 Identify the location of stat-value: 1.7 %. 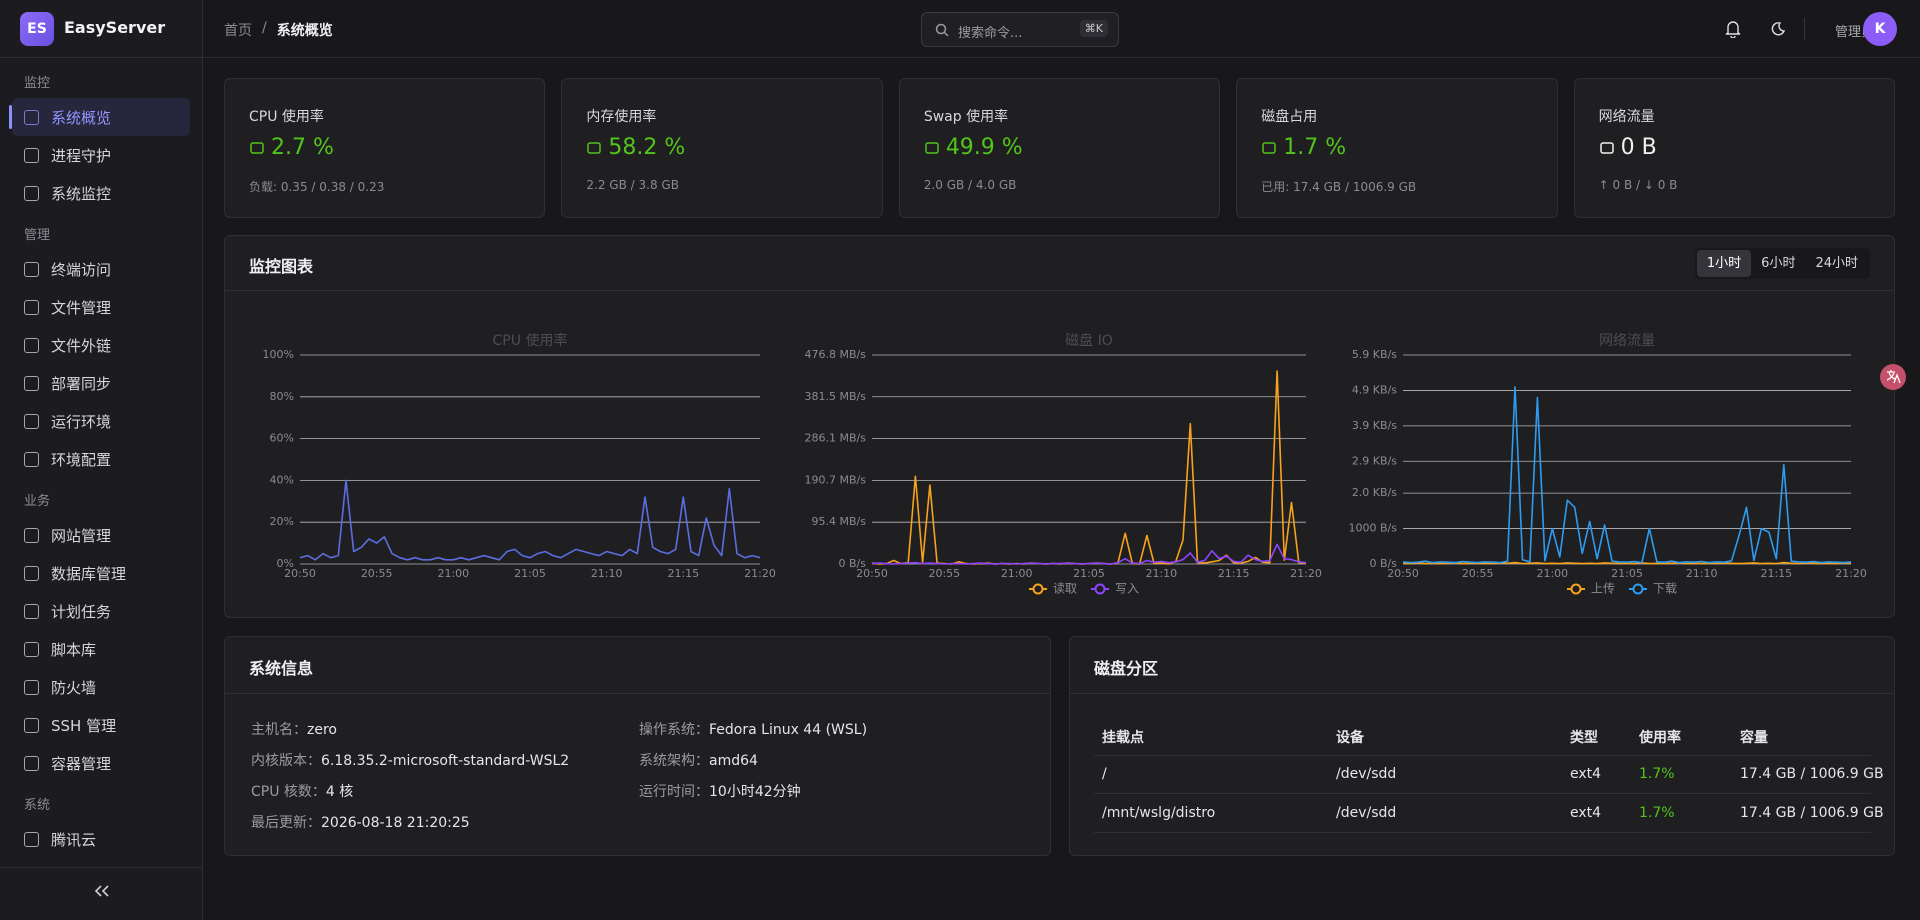
(1303, 147).